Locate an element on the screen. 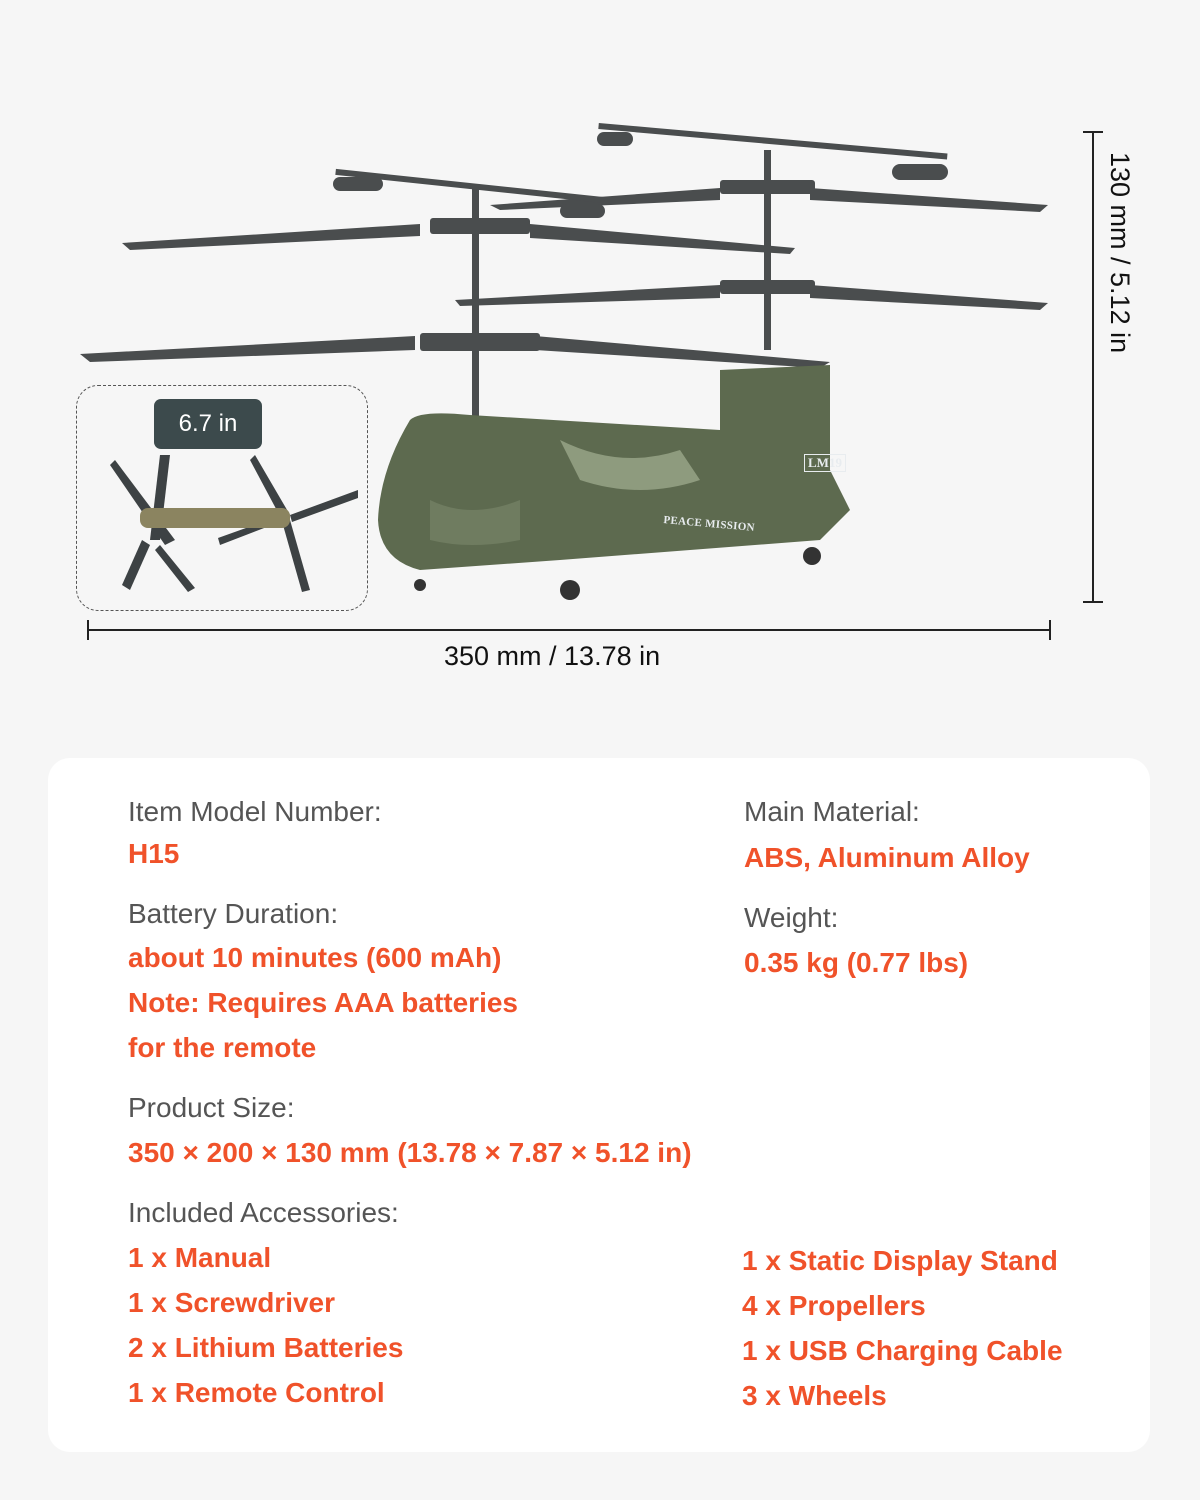 Image resolution: width=1200 pixels, height=1500 pixels. model-label: Item Model Number: is located at coordinates (255, 811).